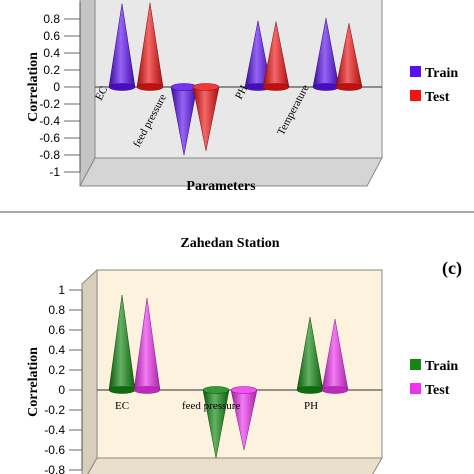 The width and height of the screenshot is (474, 474). What do you see at coordinates (211, 406) in the screenshot?
I see `category-label: feed pressure` at bounding box center [211, 406].